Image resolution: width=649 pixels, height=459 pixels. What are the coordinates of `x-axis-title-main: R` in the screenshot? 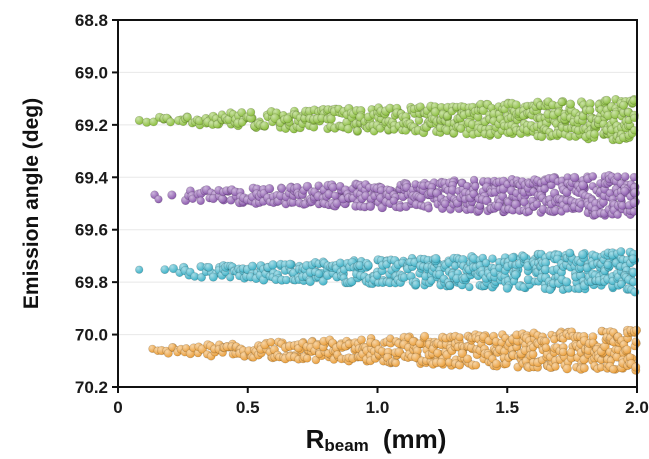 It's located at (315, 439).